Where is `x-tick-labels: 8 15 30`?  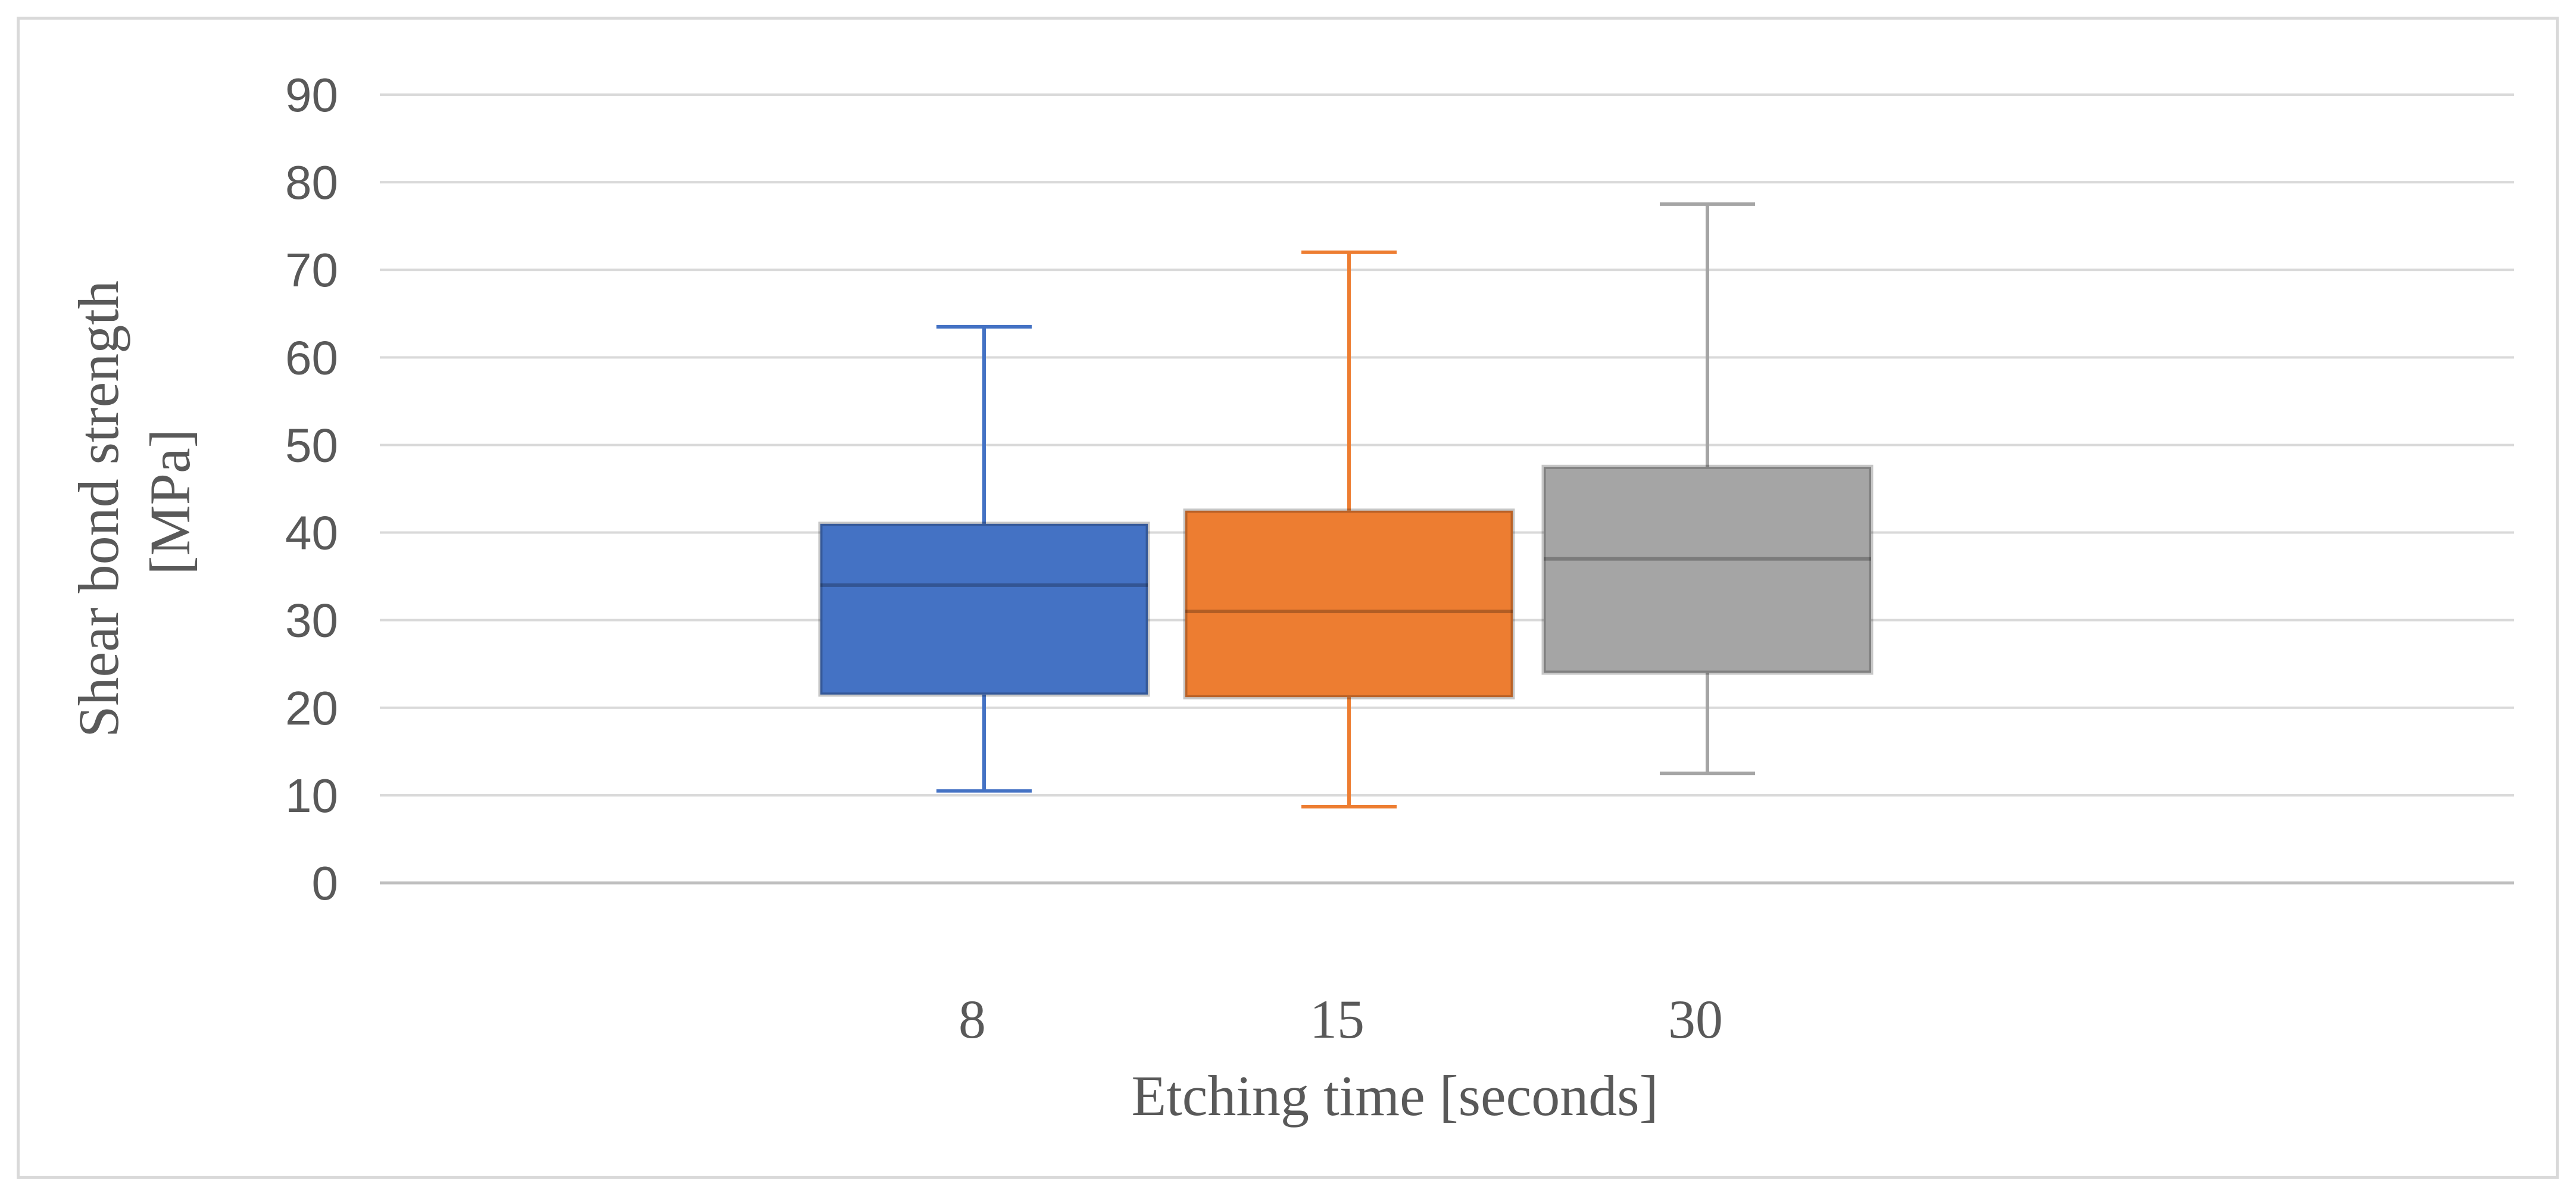
x-tick-labels: 8 15 30 is located at coordinates (1340, 1019).